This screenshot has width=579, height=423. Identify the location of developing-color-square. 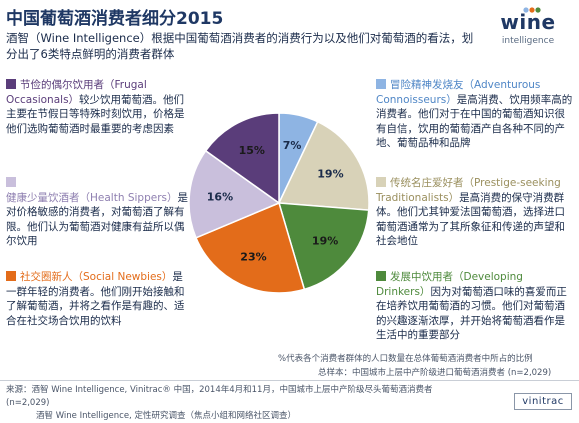
(381, 276).